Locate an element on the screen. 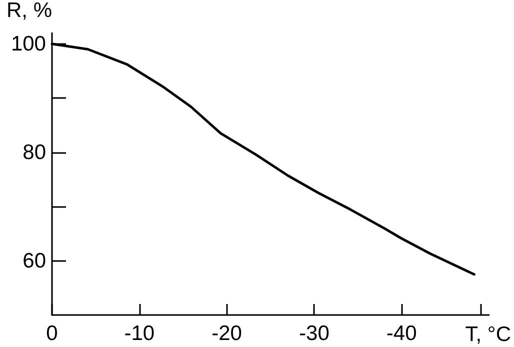  y-axis-title: R, % is located at coordinates (29, 11).